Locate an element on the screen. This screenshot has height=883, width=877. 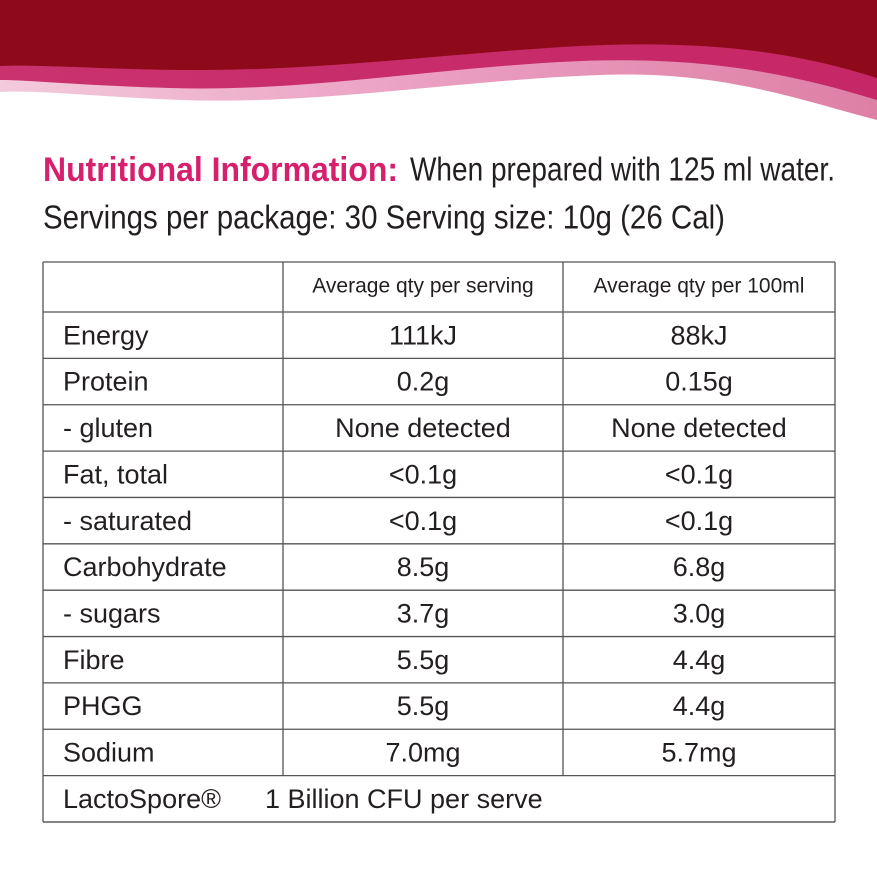
row-label: Carbohydrate is located at coordinates (145, 567).